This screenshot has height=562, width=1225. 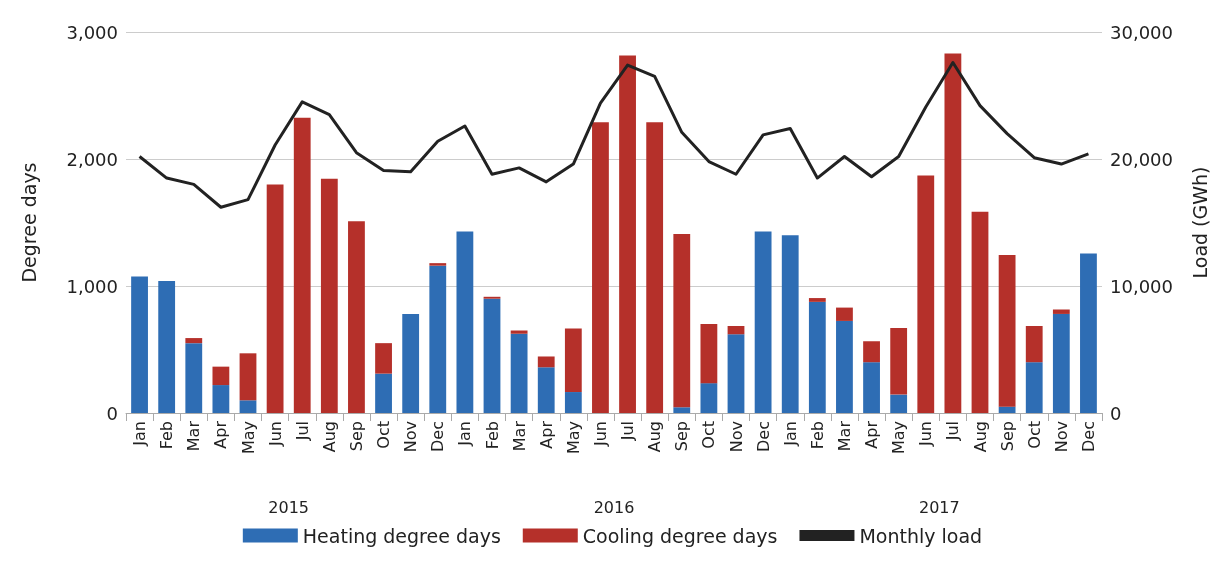 What do you see at coordinates (1141, 286) in the screenshot?
I see `y2-tick-label: 10,000` at bounding box center [1141, 286].